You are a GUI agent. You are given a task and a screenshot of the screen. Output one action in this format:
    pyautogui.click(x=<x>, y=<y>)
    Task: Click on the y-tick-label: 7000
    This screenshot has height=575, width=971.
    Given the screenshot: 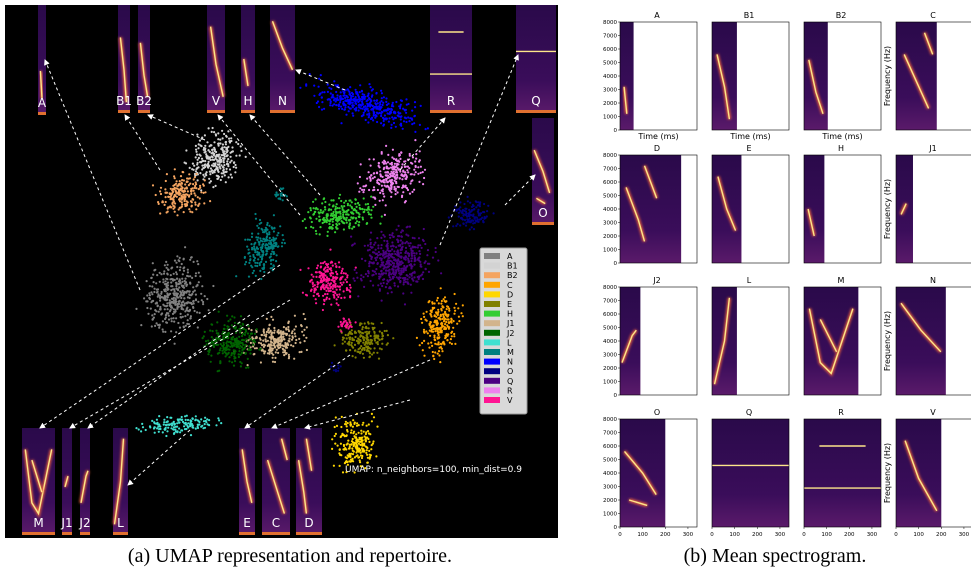 What is the action you would take?
    pyautogui.click(x=610, y=170)
    